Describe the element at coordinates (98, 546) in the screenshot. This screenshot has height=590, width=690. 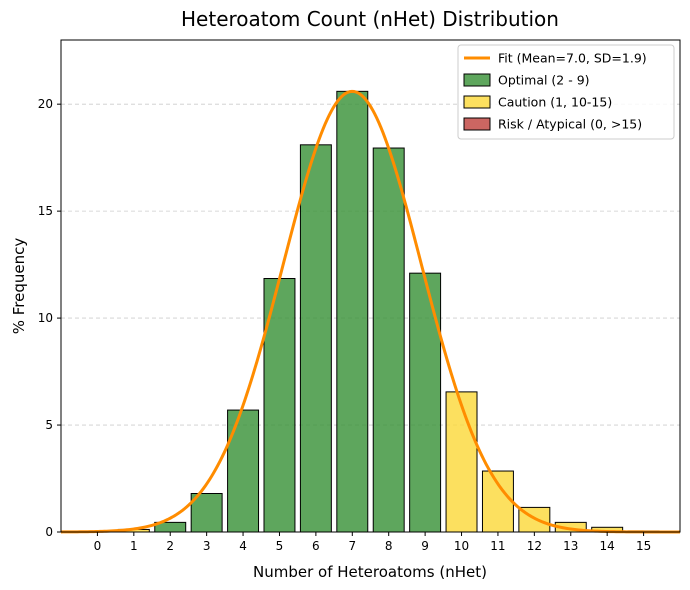
I see `x-tick-label-0: 0` at that location.